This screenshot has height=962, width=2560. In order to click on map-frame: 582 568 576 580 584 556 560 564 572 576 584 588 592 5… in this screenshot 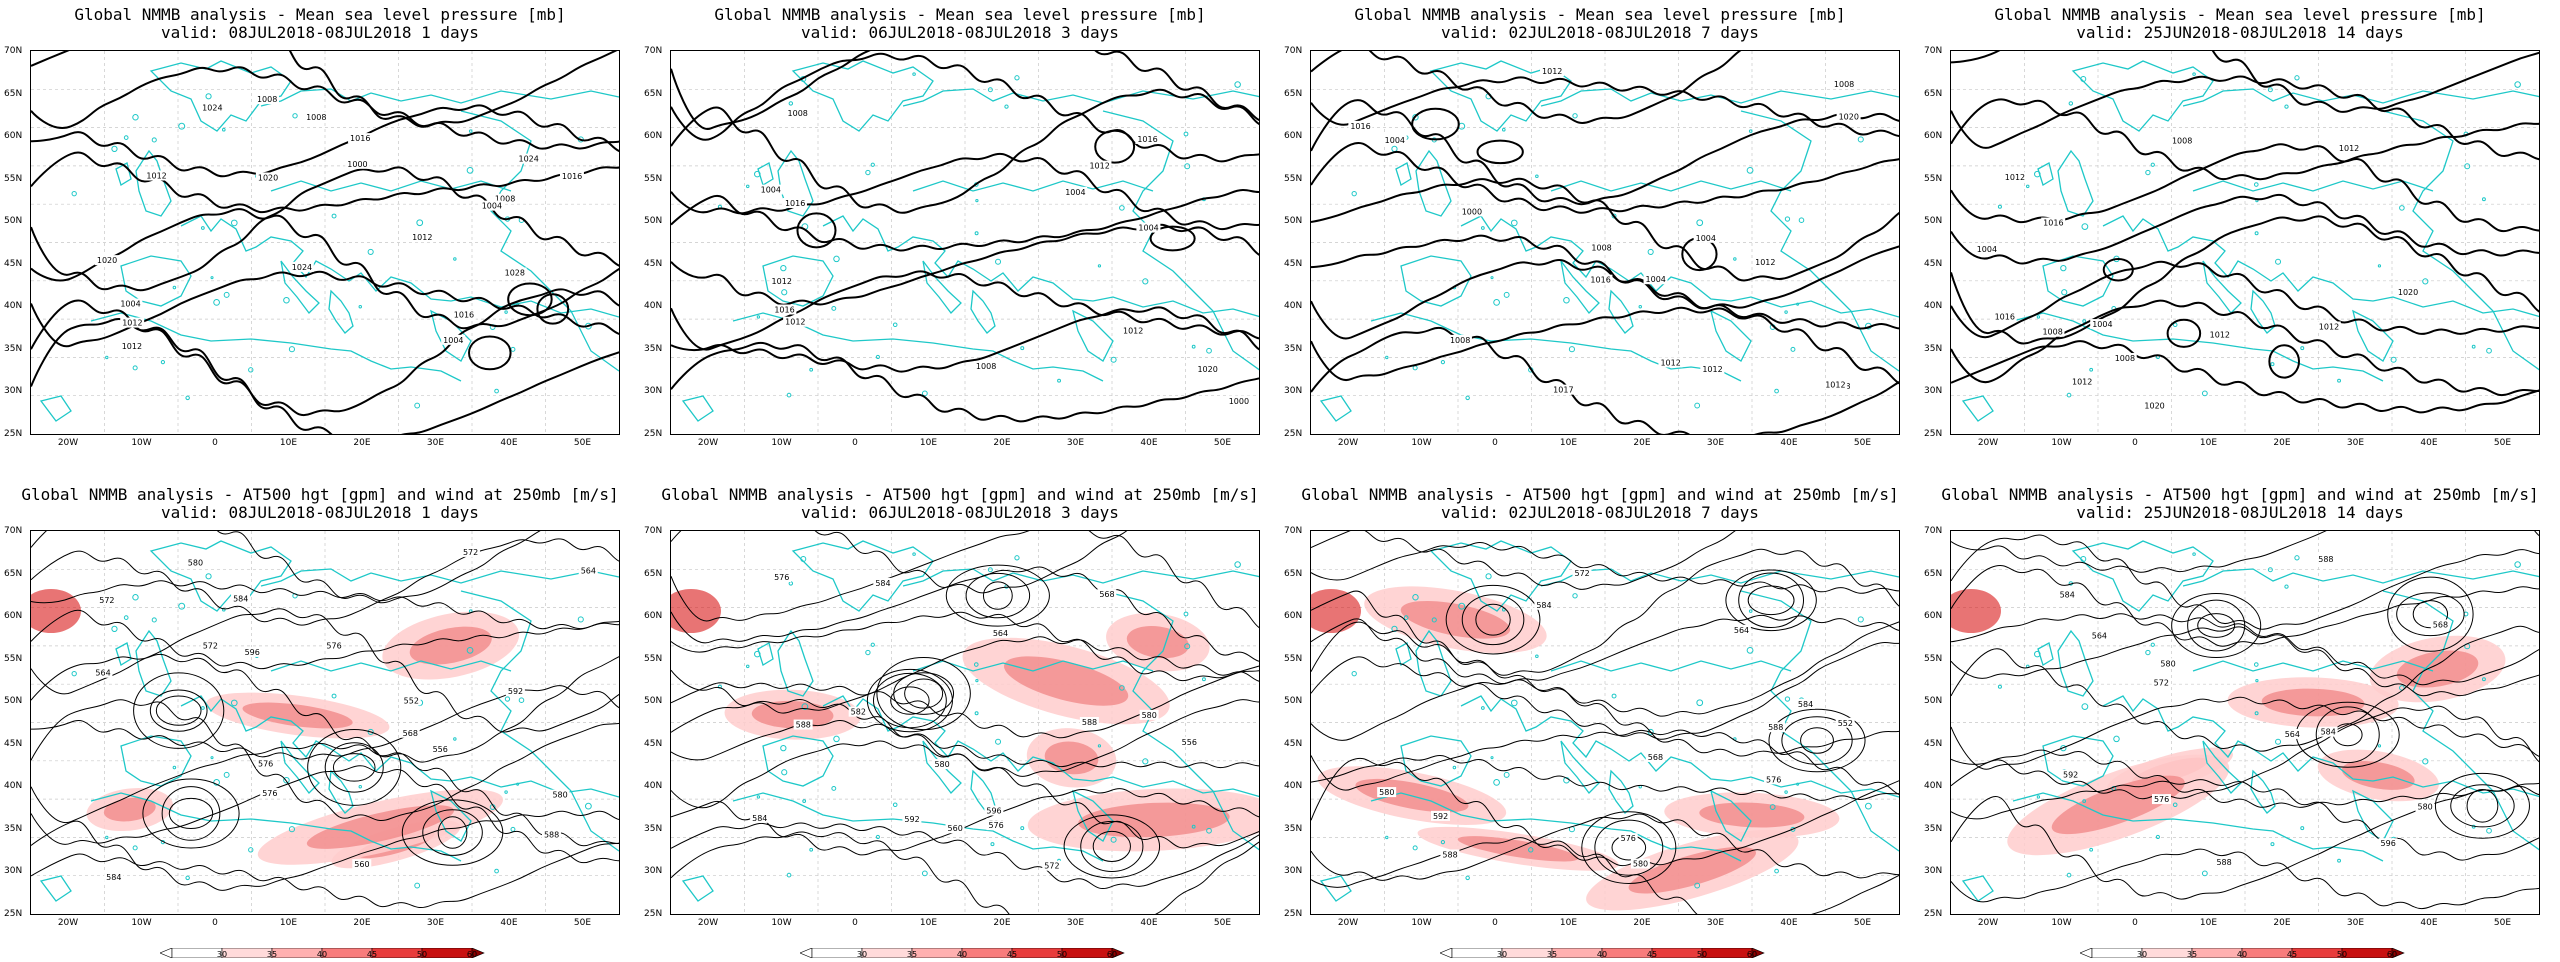, I will do `click(965, 722)`.